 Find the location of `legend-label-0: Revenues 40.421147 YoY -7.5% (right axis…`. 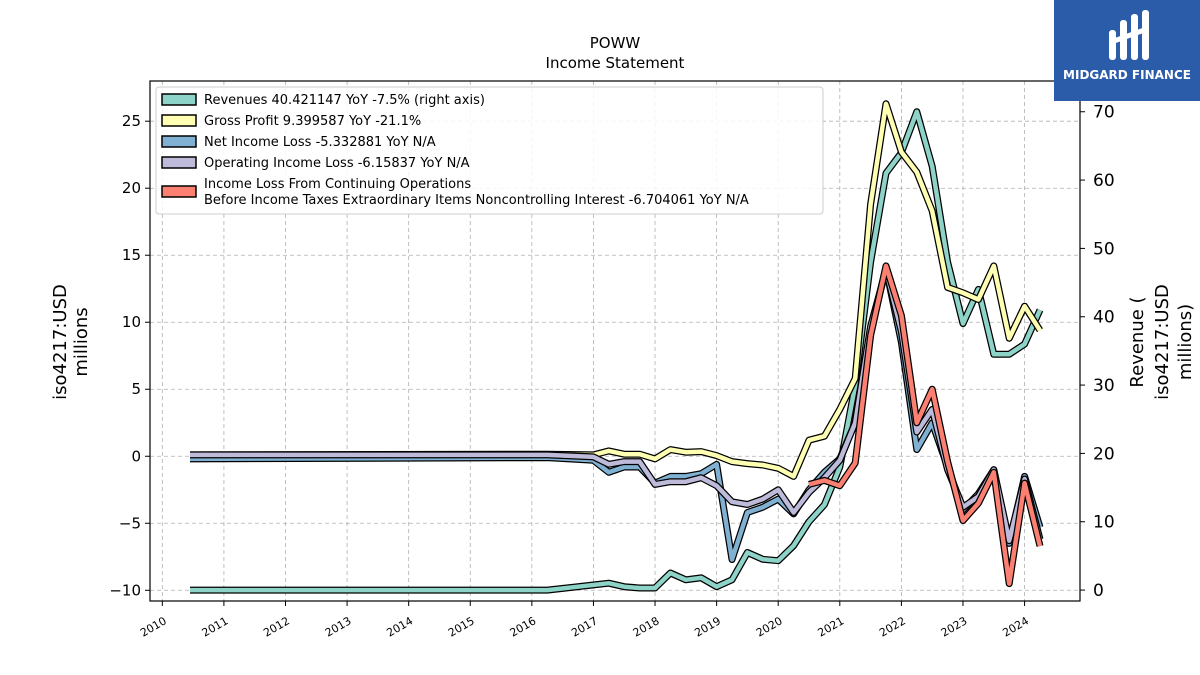

legend-label-0: Revenues 40.421147 YoY -7.5% (right axis… is located at coordinates (344, 100).